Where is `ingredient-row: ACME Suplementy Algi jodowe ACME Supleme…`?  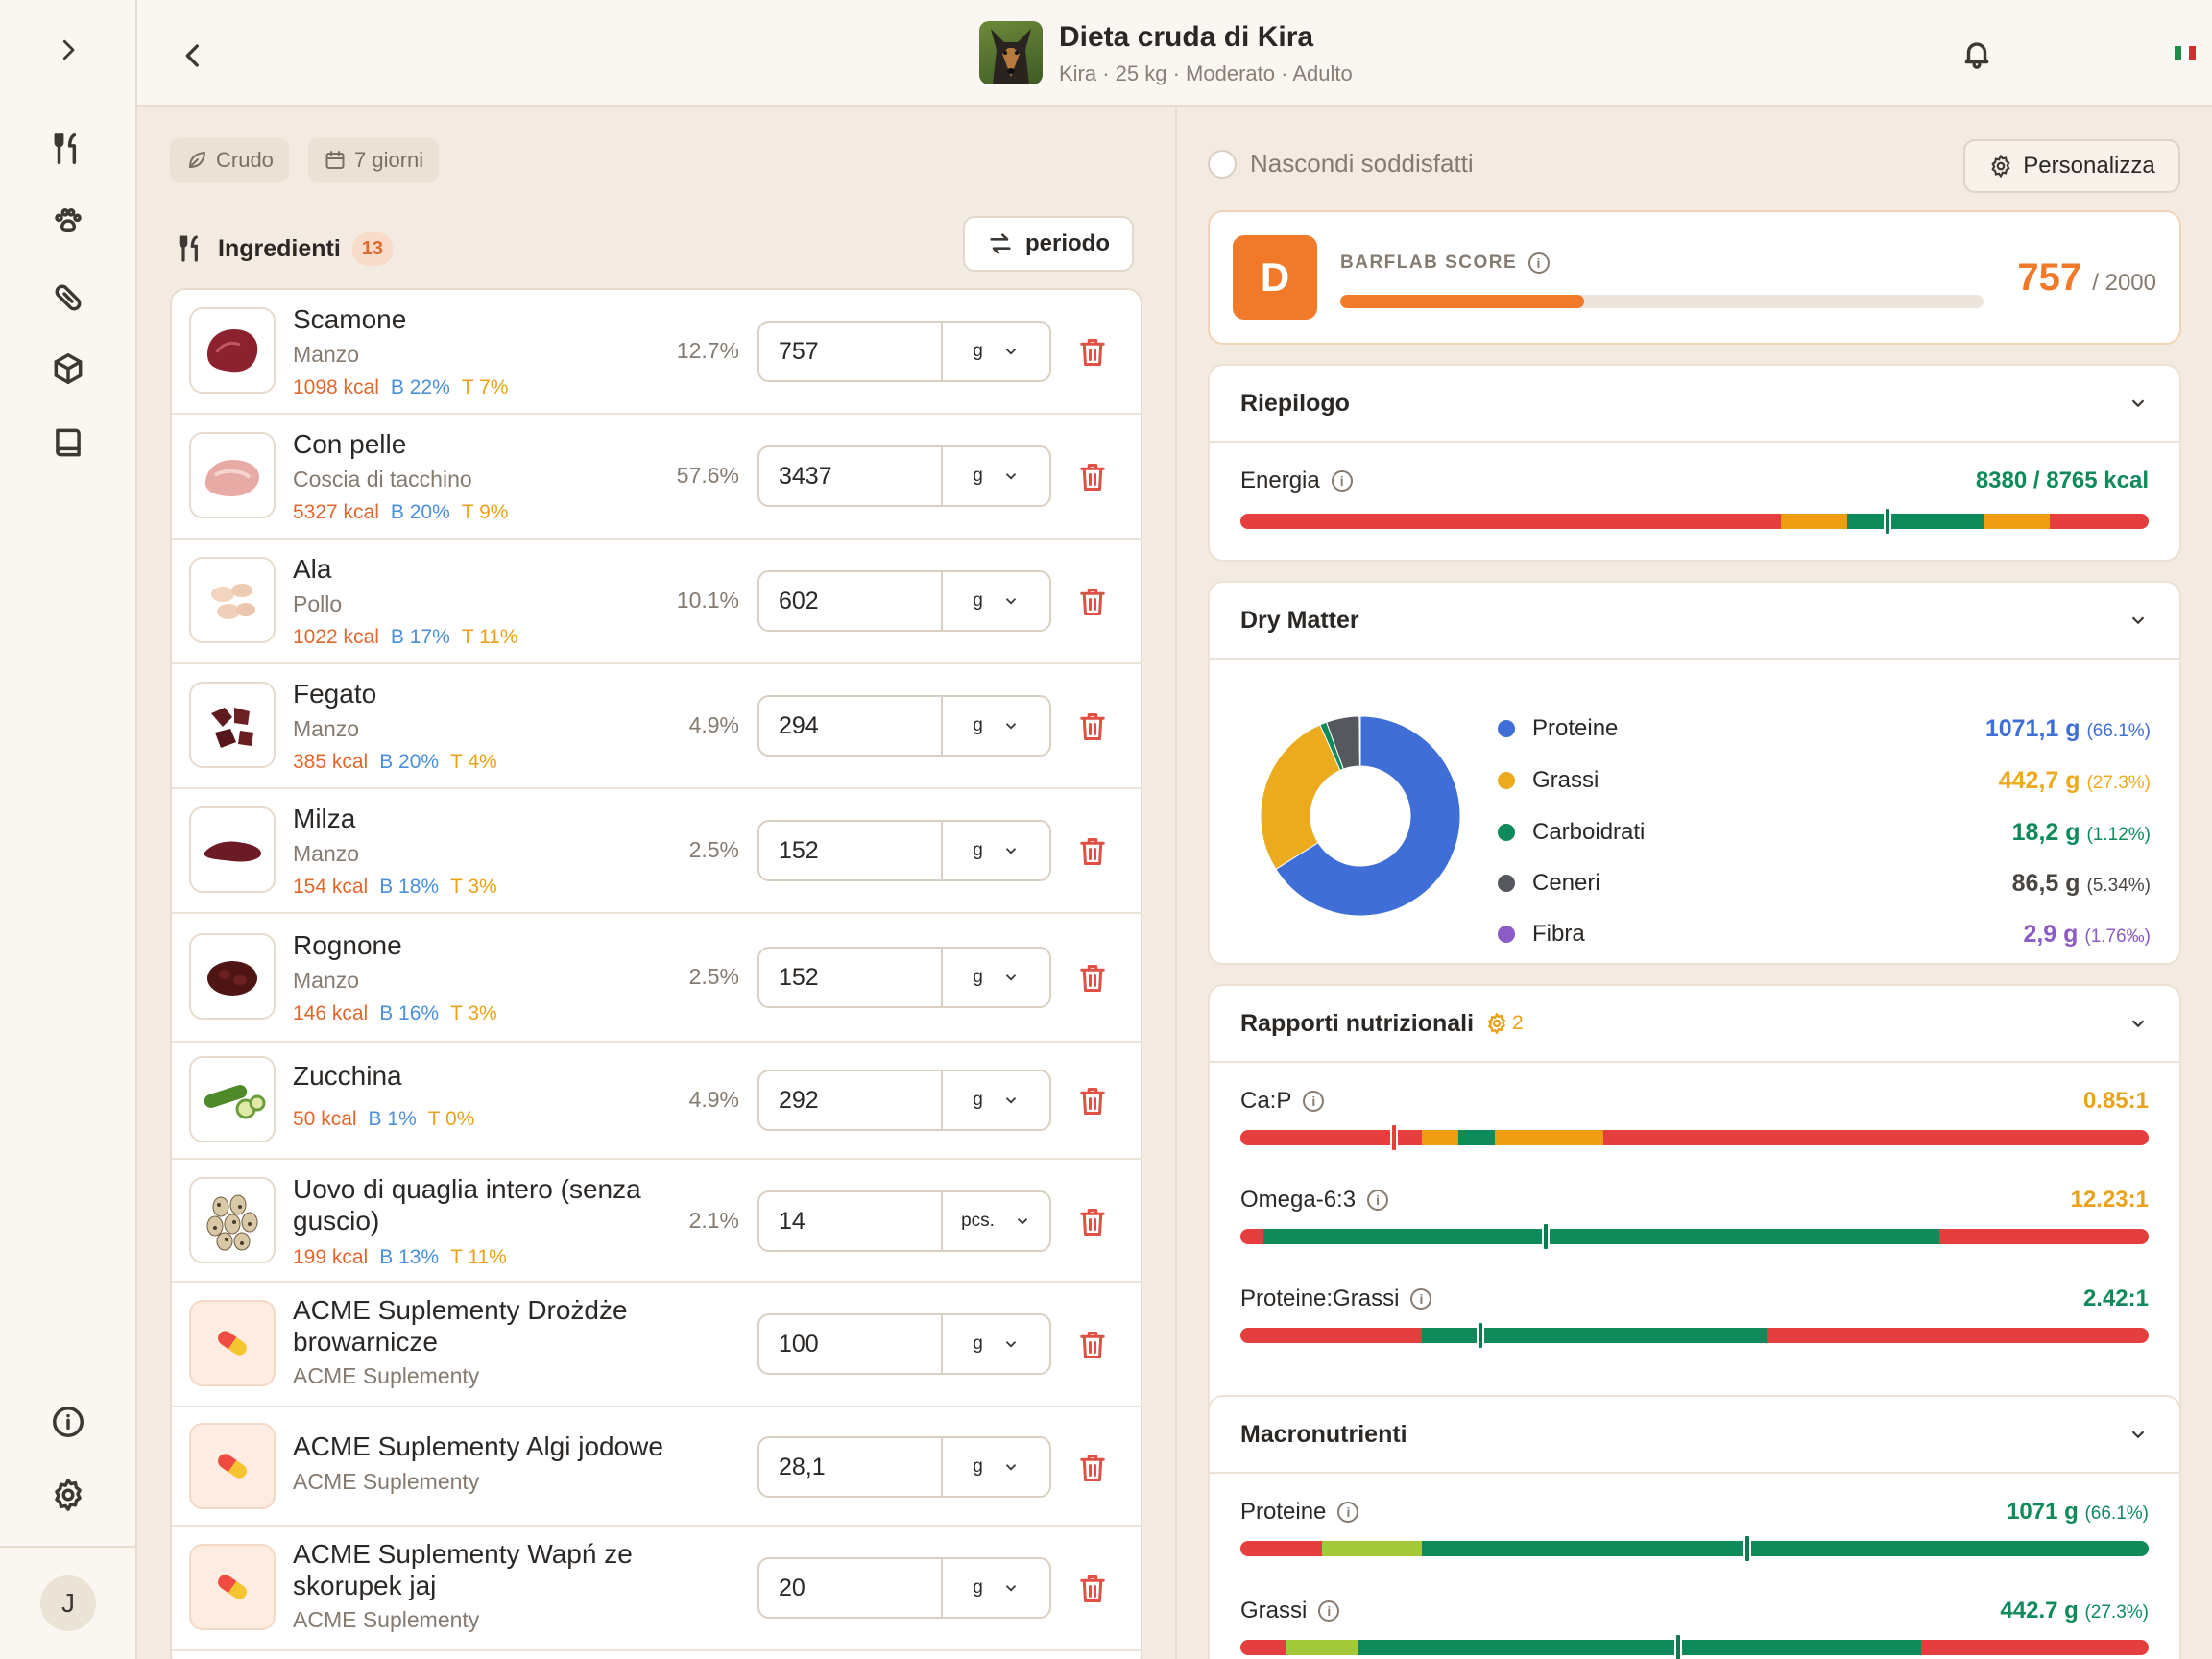
ingredient-row: ACME Suplementy Algi jodowe ACME Supleme… is located at coordinates (656, 1467).